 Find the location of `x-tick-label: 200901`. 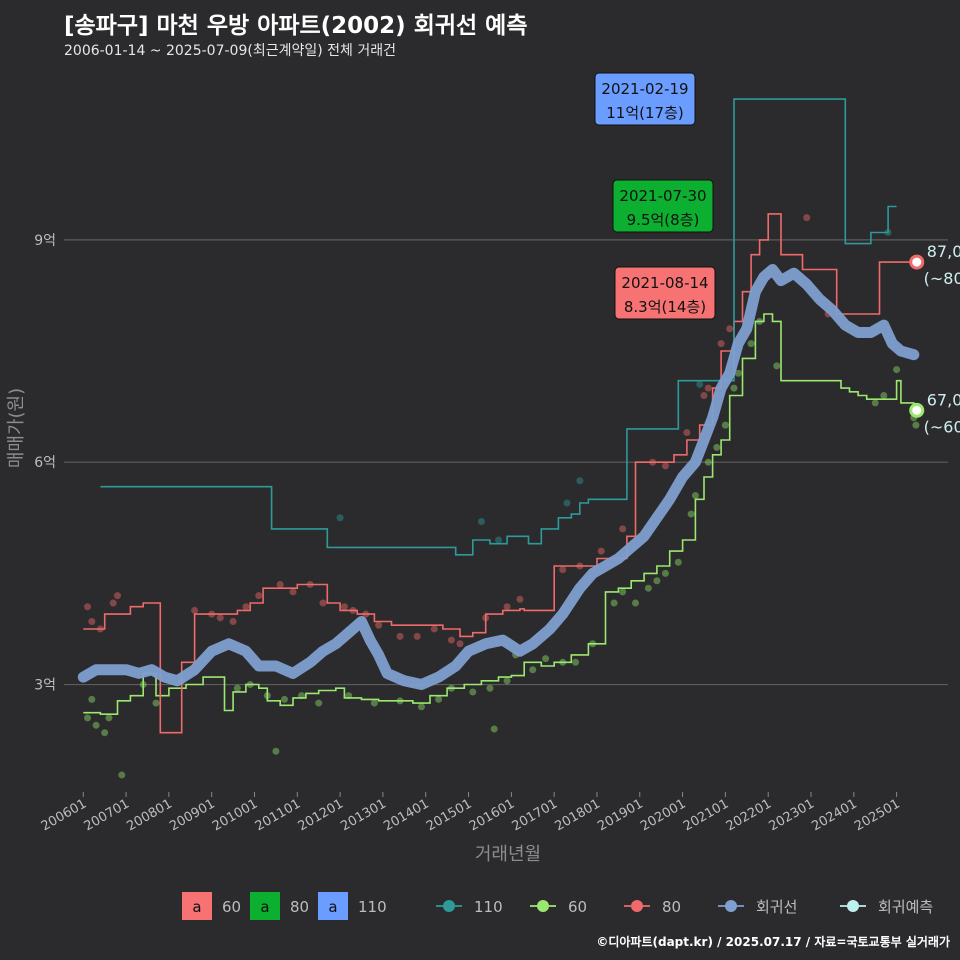

x-tick-label: 200901 is located at coordinates (192, 815).